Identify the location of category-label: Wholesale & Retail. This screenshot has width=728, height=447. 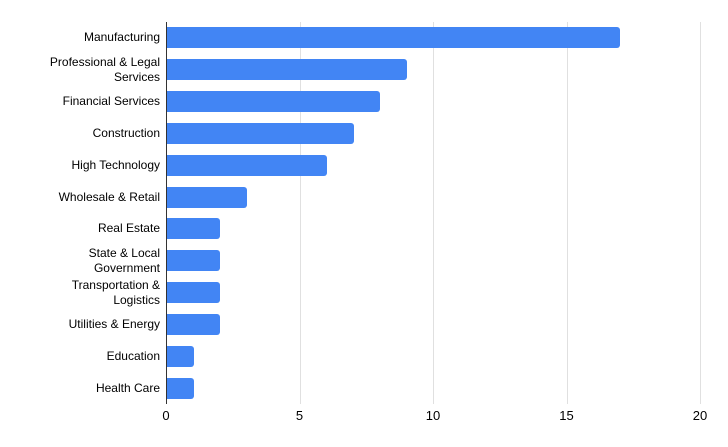
(109, 196).